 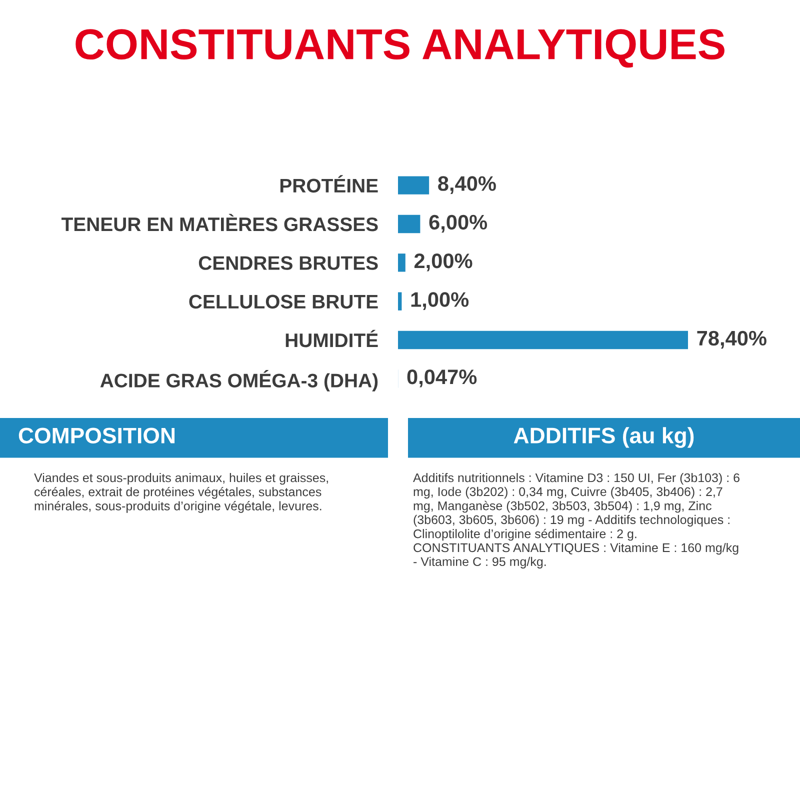 What do you see at coordinates (332, 339) in the screenshot?
I see `y-tick-label: HUMIDITÉ` at bounding box center [332, 339].